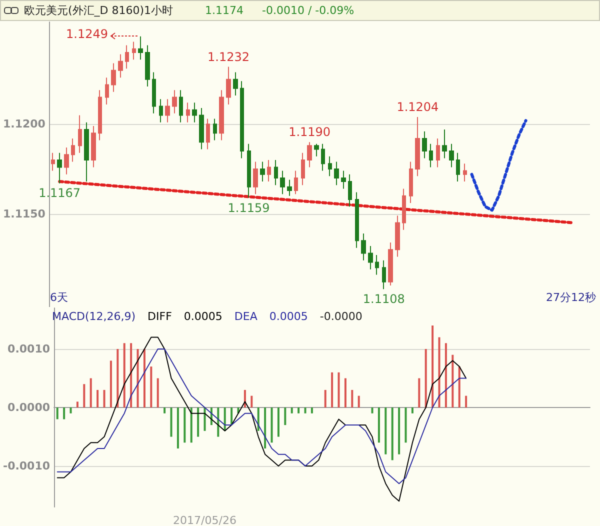 The image size is (600, 526). I want to click on annotation: 6天, so click(59, 297).